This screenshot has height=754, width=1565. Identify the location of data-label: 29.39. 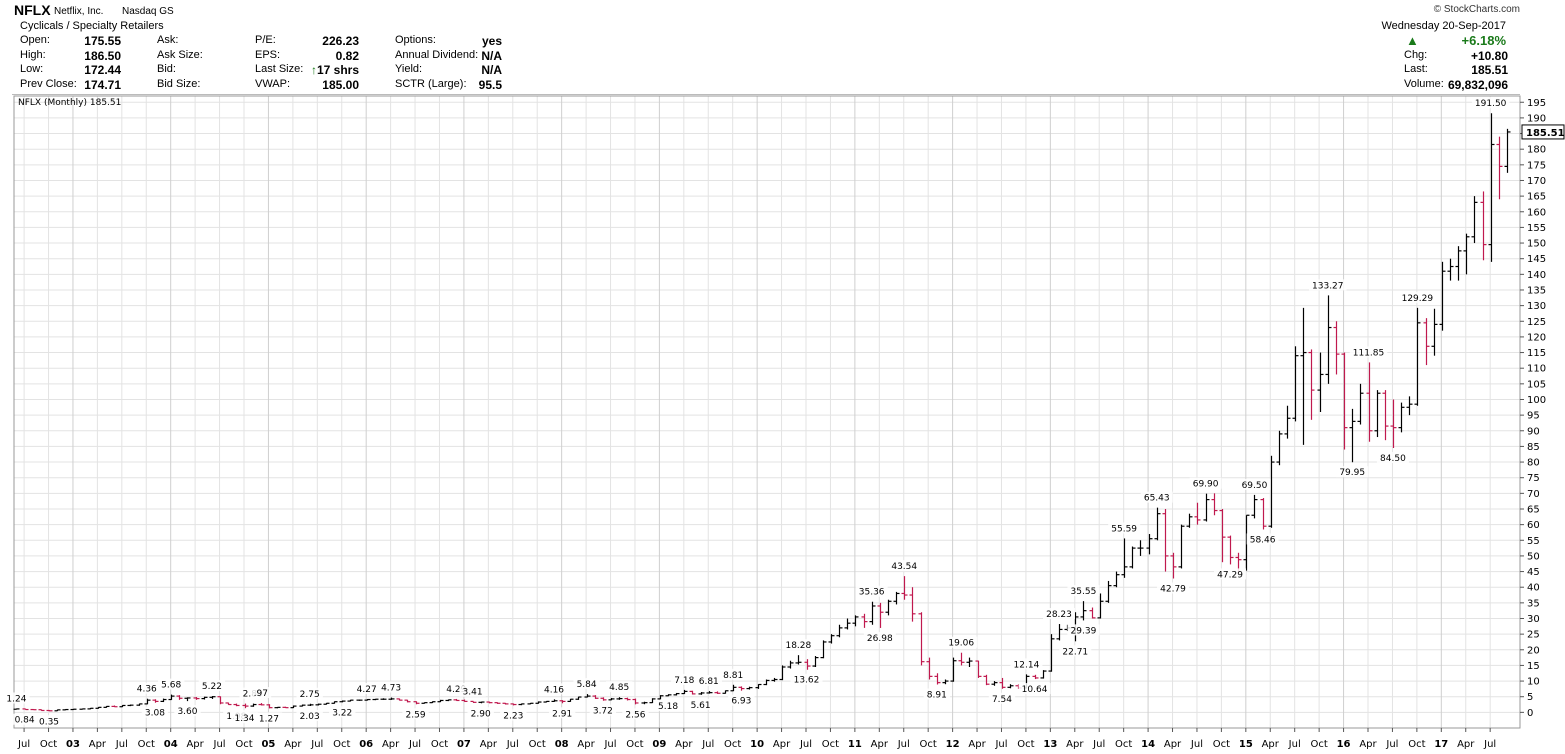
(1083, 630).